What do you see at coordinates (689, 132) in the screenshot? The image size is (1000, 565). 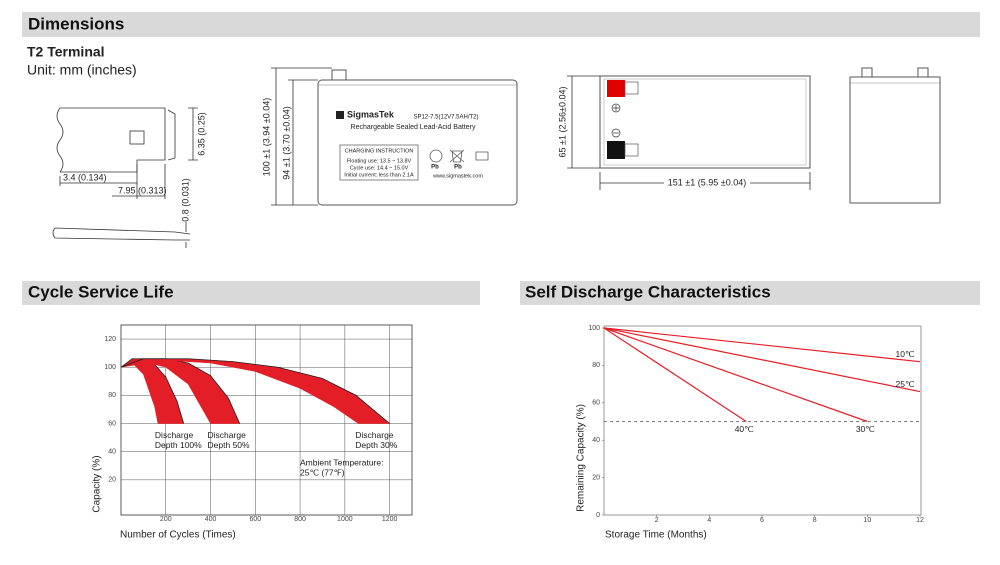 I see `battery-top` at bounding box center [689, 132].